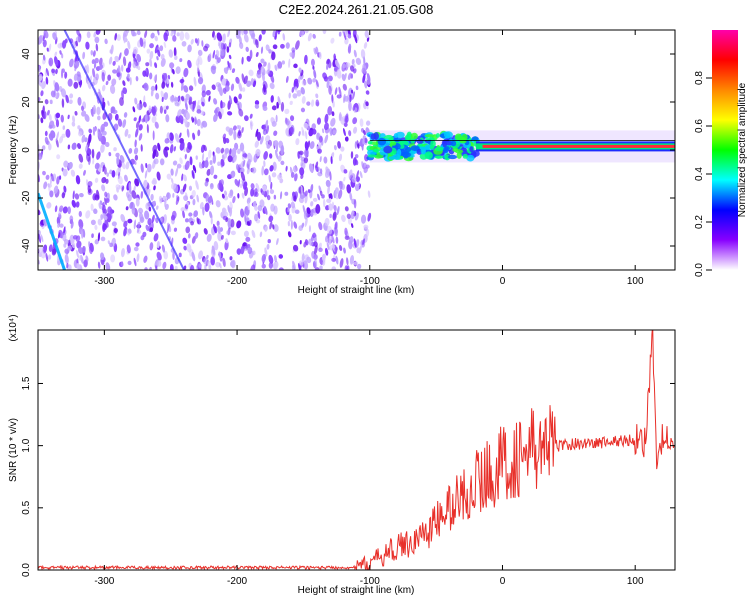  I want to click on y-tick: 0.0, so click(348, 570).